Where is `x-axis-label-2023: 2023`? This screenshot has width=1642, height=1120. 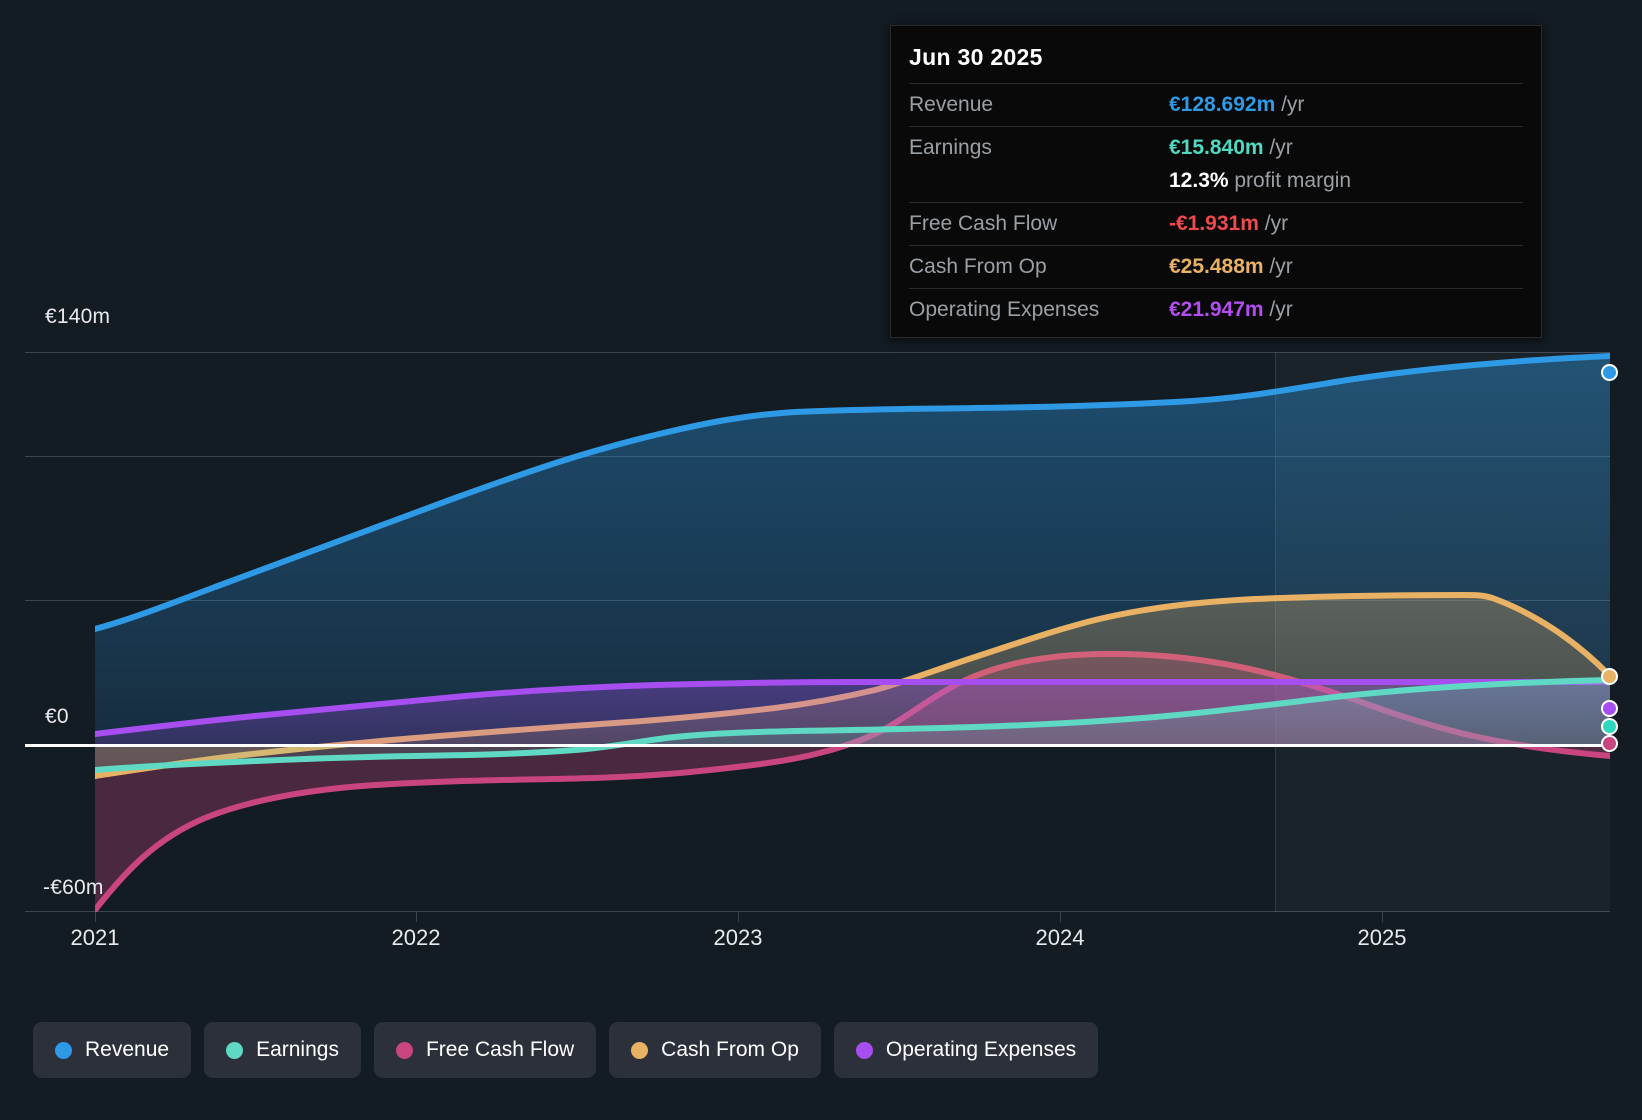 x-axis-label-2023: 2023 is located at coordinates (738, 937).